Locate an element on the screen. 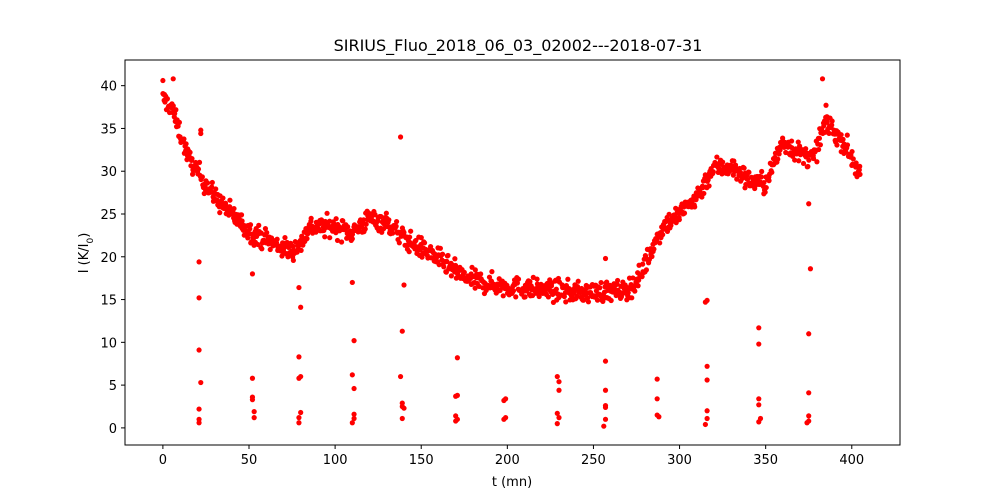 This screenshot has width=1000, height=500. x-tick-label: 100 is located at coordinates (335, 460).